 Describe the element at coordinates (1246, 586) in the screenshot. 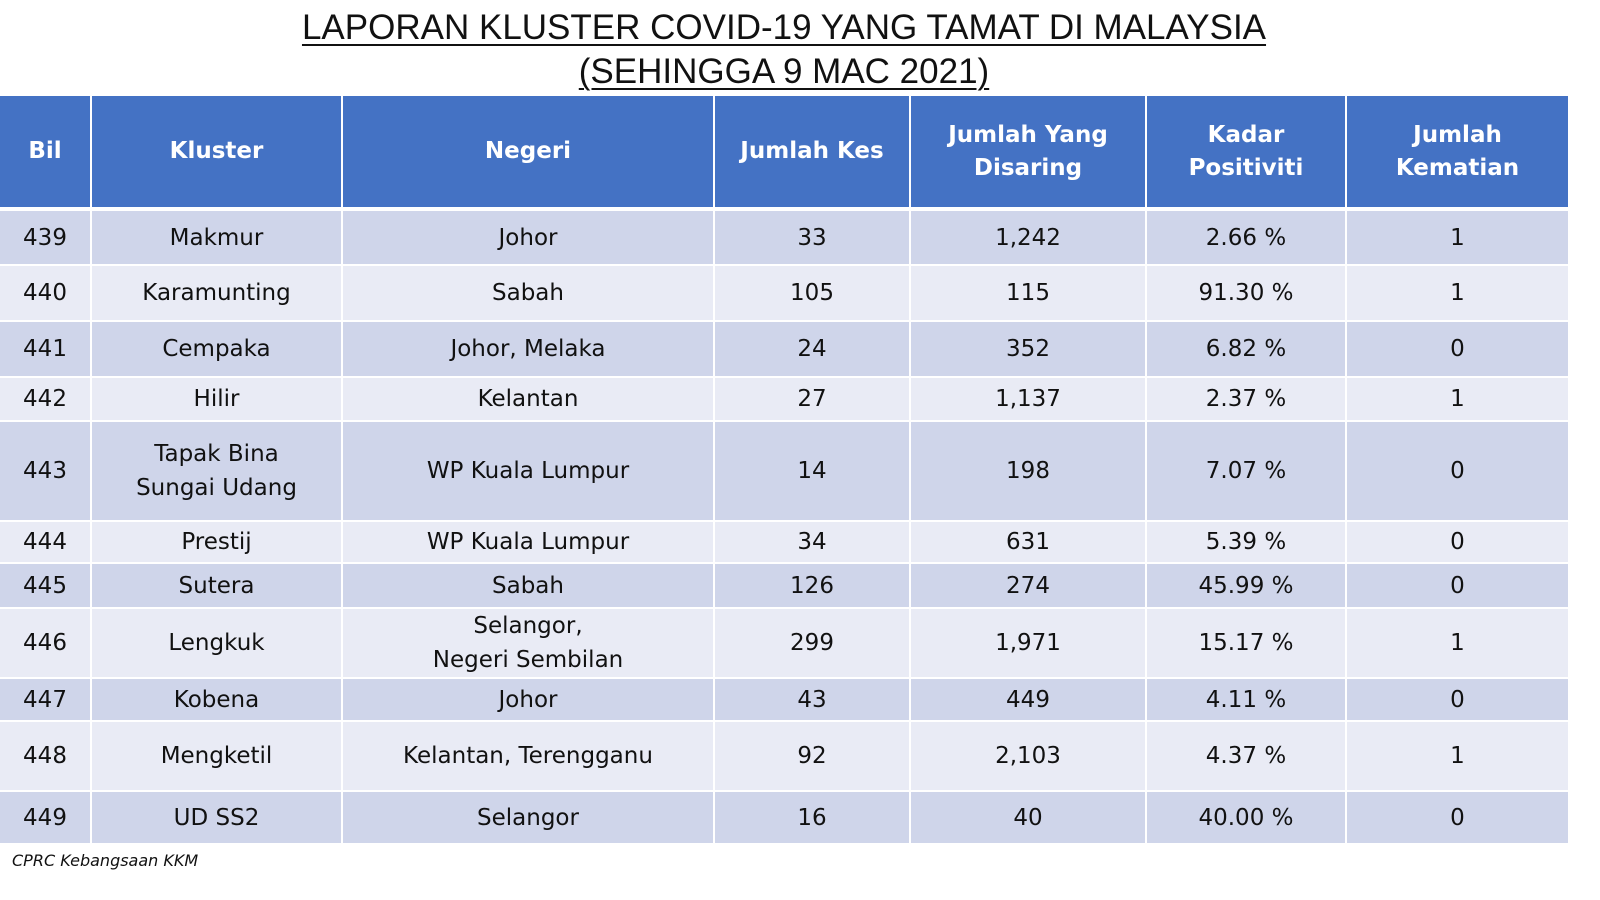

I see `cell-kadar-positiviti: 45.99 %` at that location.